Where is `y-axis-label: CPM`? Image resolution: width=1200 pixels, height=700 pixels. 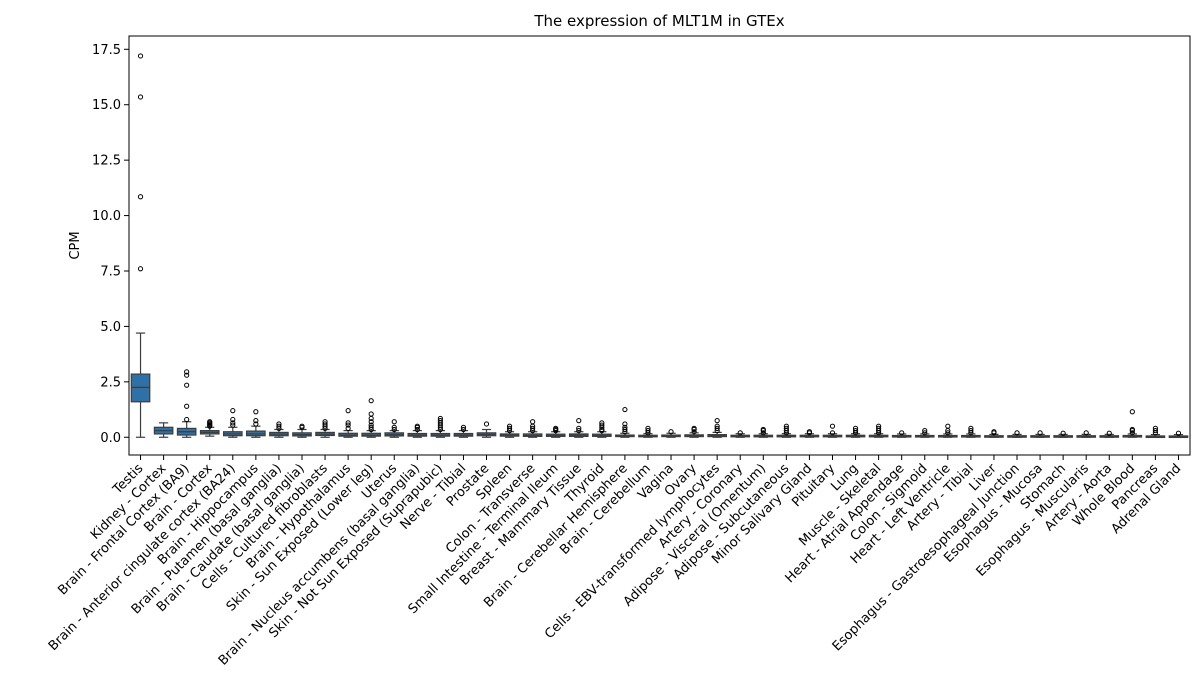
y-axis-label: CPM is located at coordinates (75, 245).